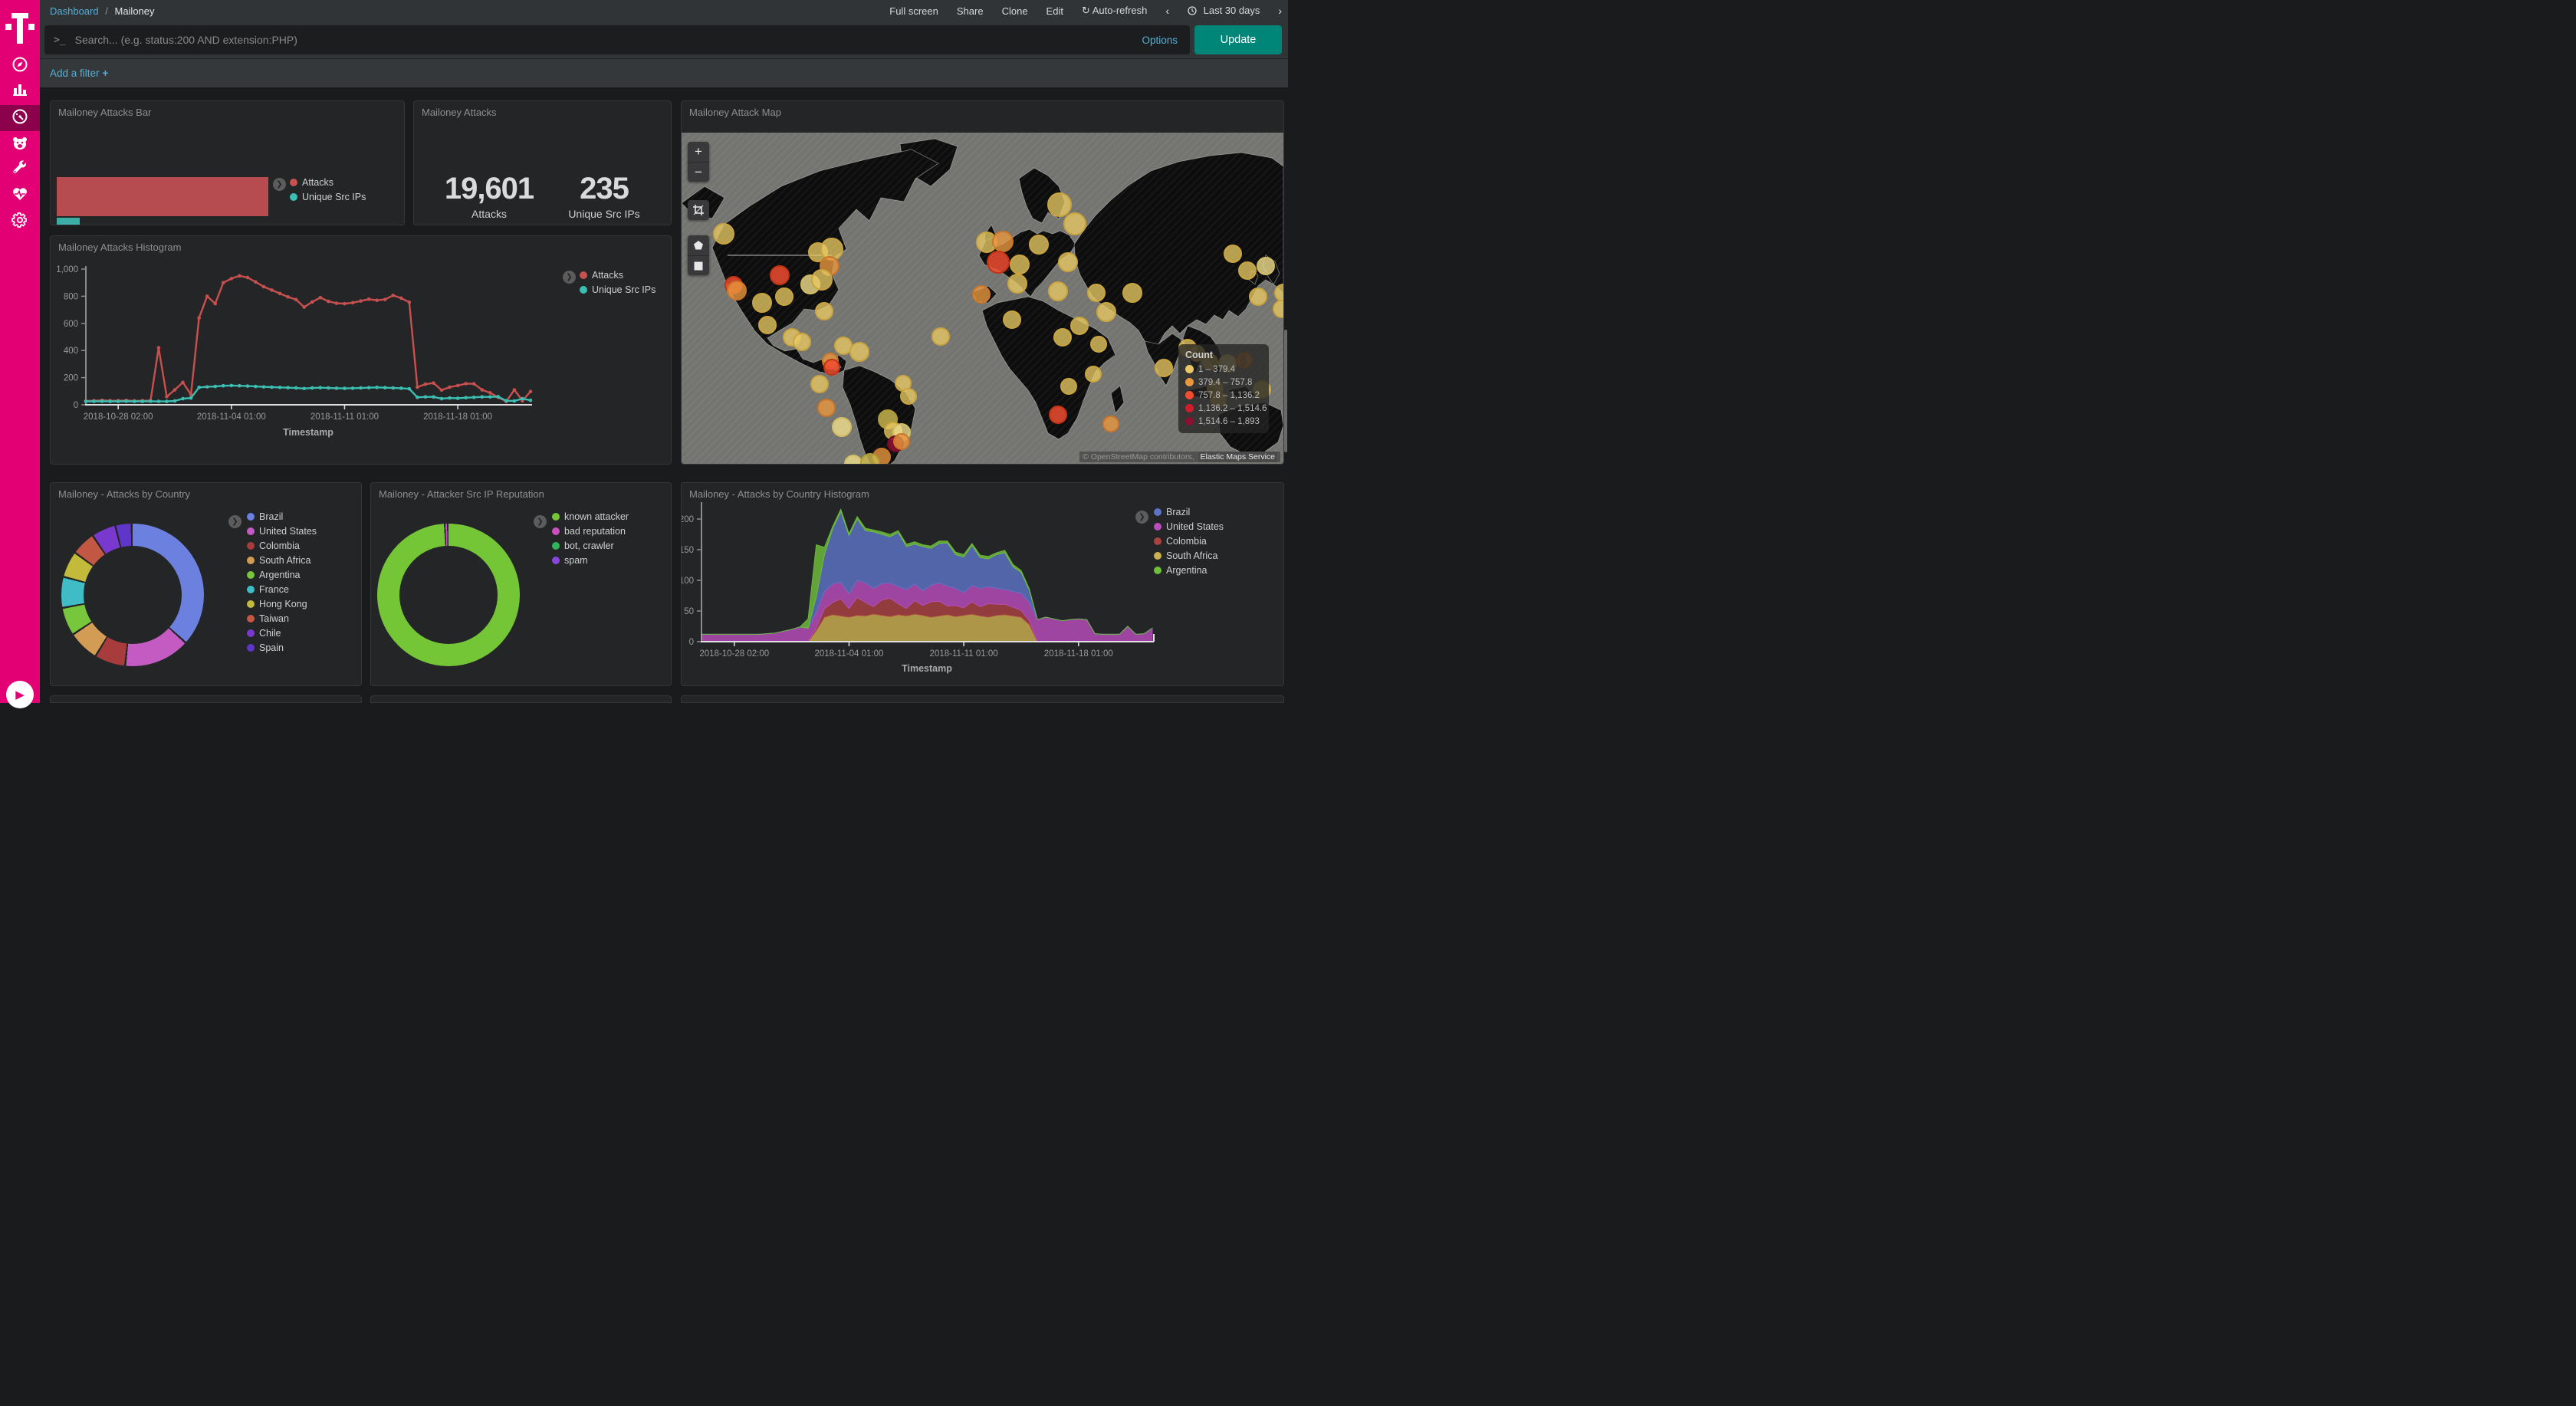 The width and height of the screenshot is (2576, 1406). Describe the element at coordinates (1055, 11) in the screenshot. I see `edit-button: Edit` at that location.